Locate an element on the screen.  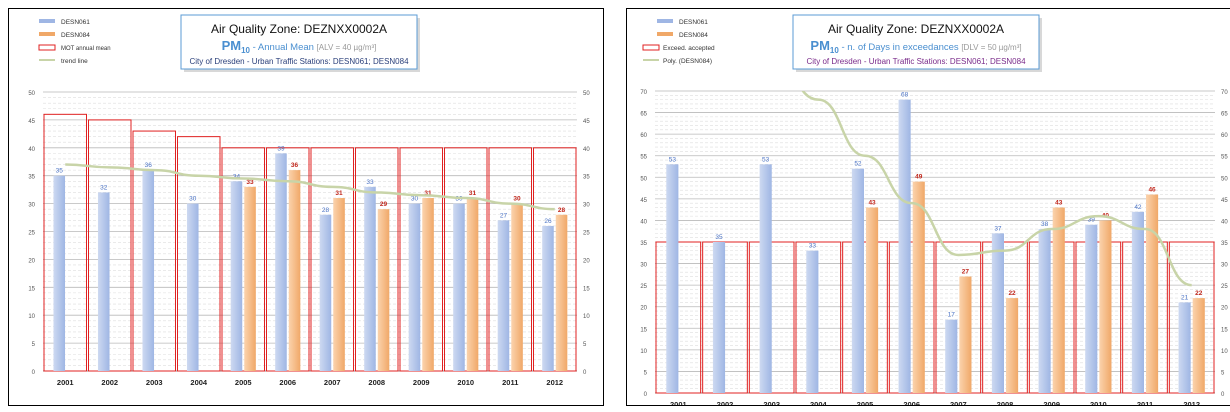
subtitle-limit: [DLV = 50 µg/m³] is located at coordinates (991, 47).